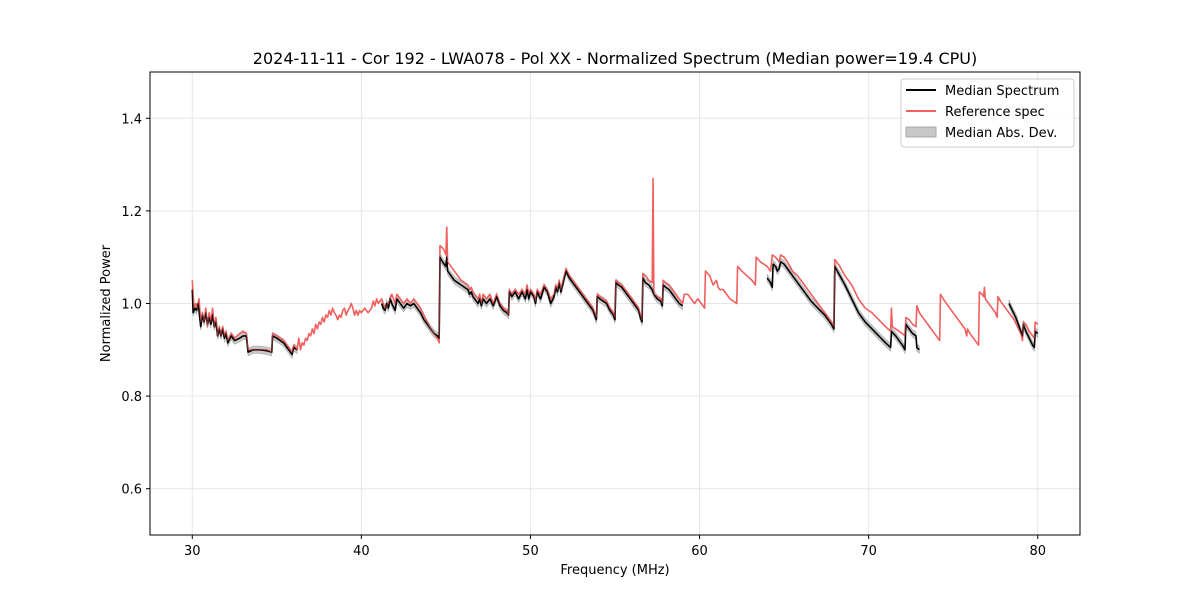  What do you see at coordinates (1002, 91) in the screenshot?
I see `legend-median-label: Median Spectrum` at bounding box center [1002, 91].